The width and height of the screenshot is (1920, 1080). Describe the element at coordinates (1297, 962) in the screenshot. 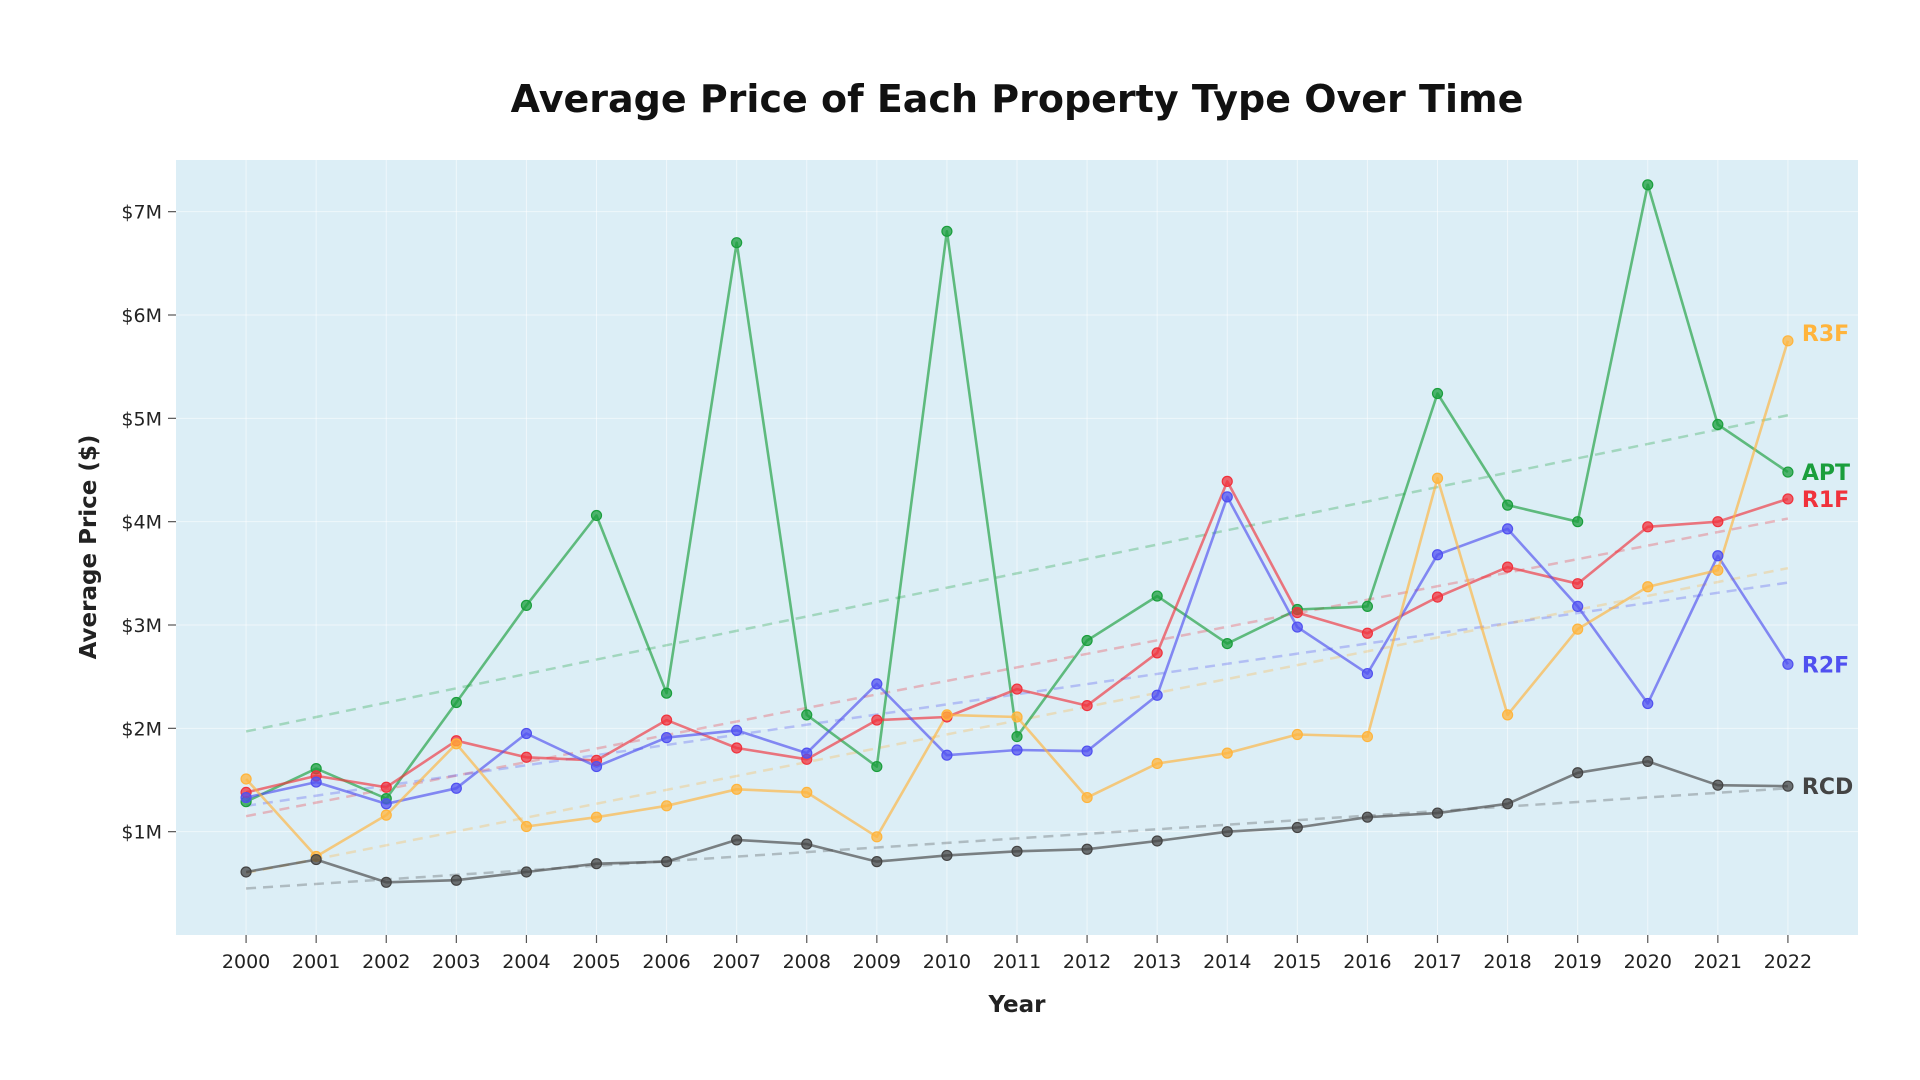

I see `x-tick-label: 2015` at that location.